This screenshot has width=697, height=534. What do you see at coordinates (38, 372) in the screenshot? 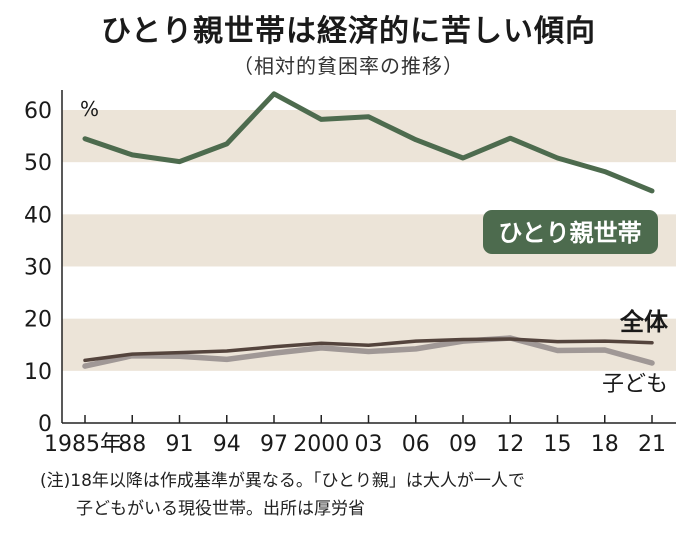
I see `y-tick-10: 10` at bounding box center [38, 372].